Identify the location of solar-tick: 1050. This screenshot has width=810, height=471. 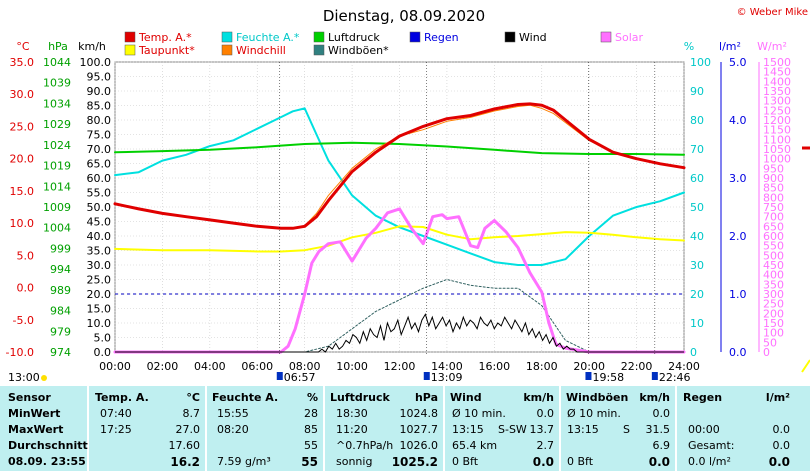
(777, 149).